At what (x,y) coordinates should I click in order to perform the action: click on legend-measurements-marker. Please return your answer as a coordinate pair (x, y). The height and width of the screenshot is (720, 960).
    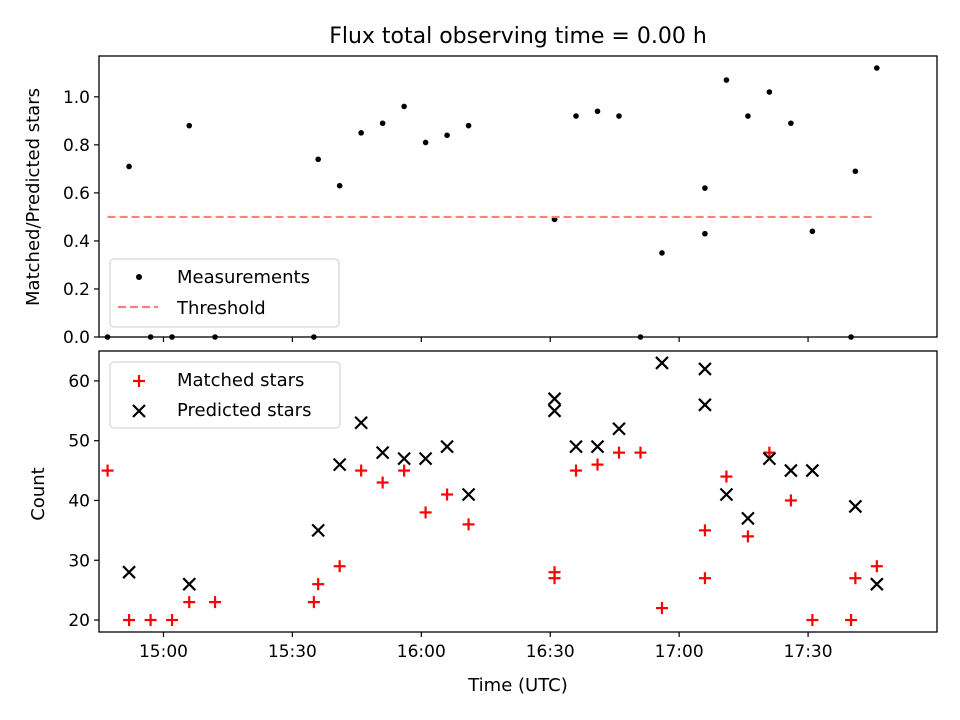
    Looking at the image, I should click on (139, 277).